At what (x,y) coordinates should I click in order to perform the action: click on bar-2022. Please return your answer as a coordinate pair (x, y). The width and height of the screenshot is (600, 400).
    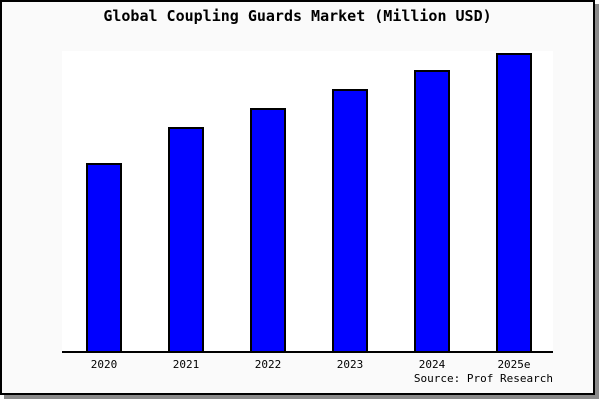
    Looking at the image, I should click on (268, 229).